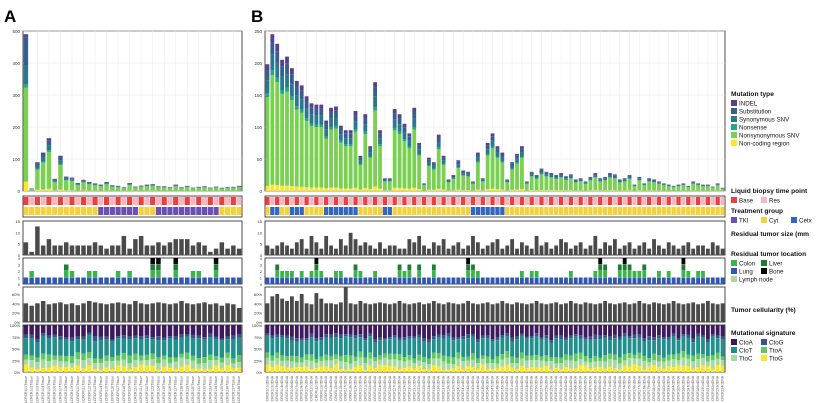 This screenshot has width=819, height=403. Describe the element at coordinates (478, 388) in the screenshot. I see `pb-sample-label-44: CRCR144ctDNA` at that location.